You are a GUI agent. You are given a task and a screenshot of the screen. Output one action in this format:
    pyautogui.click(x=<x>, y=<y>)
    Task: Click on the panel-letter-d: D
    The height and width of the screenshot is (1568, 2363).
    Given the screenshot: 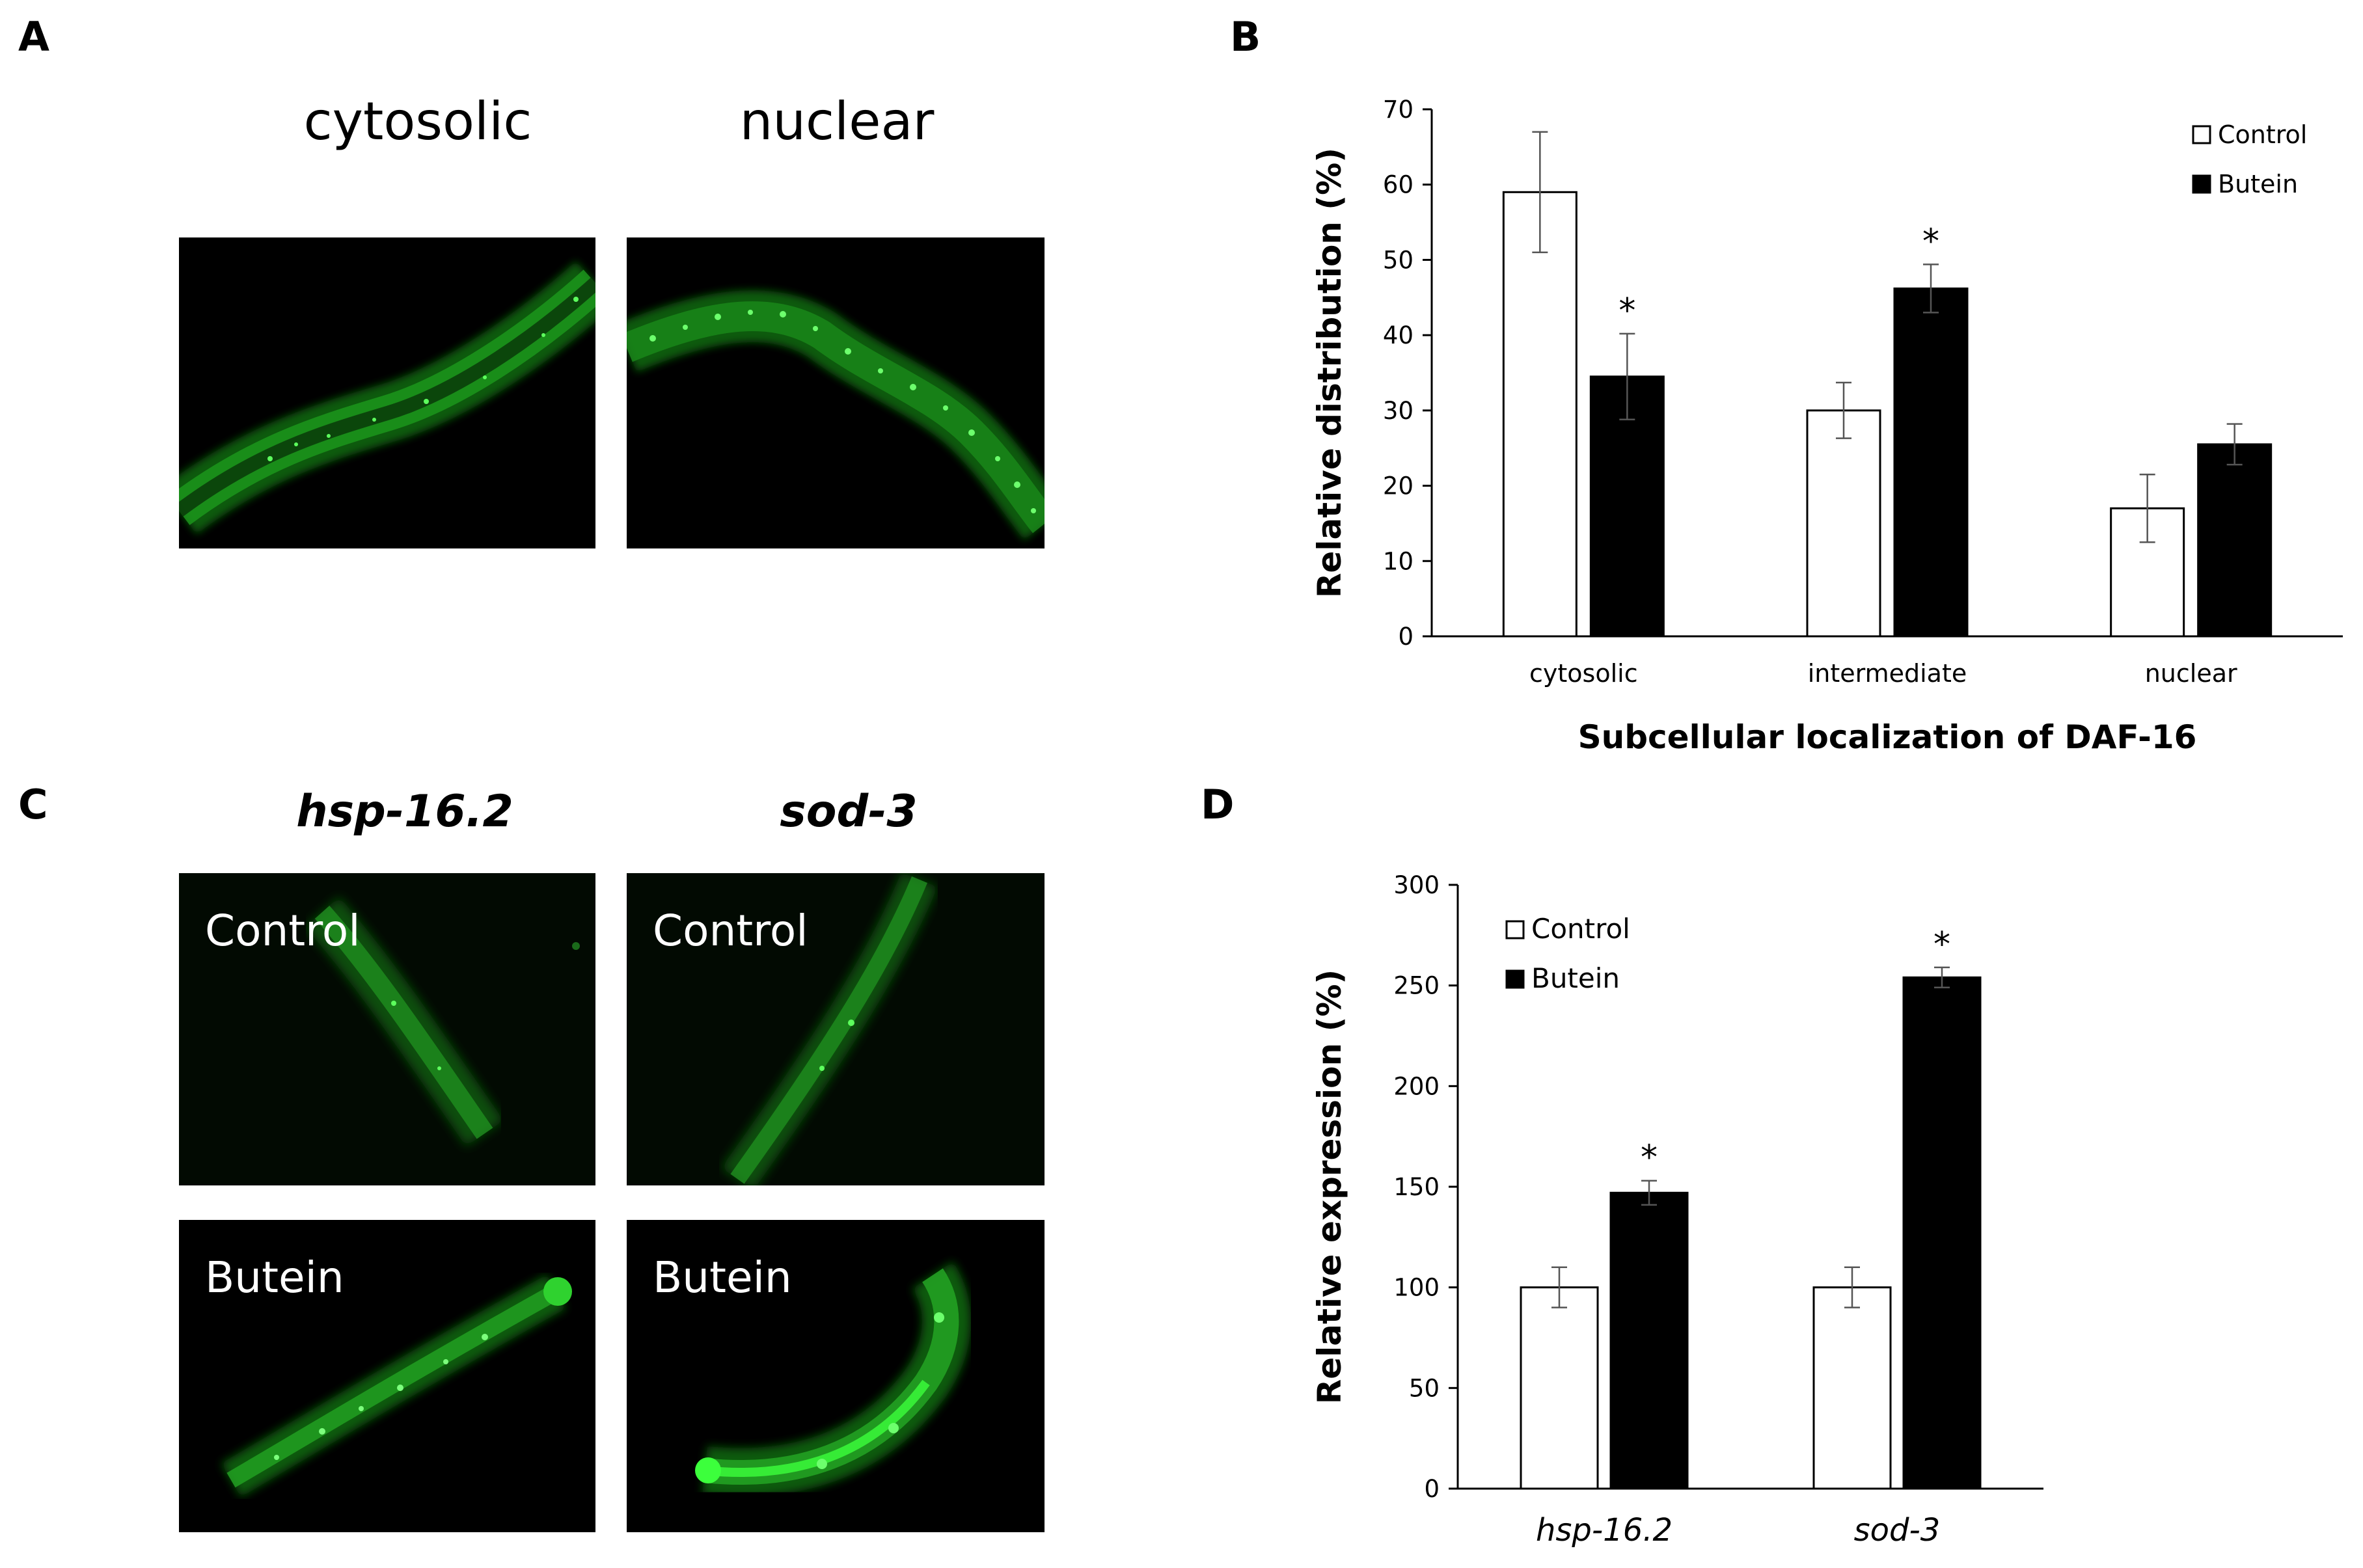 What is the action you would take?
    pyautogui.click(x=1218, y=804)
    